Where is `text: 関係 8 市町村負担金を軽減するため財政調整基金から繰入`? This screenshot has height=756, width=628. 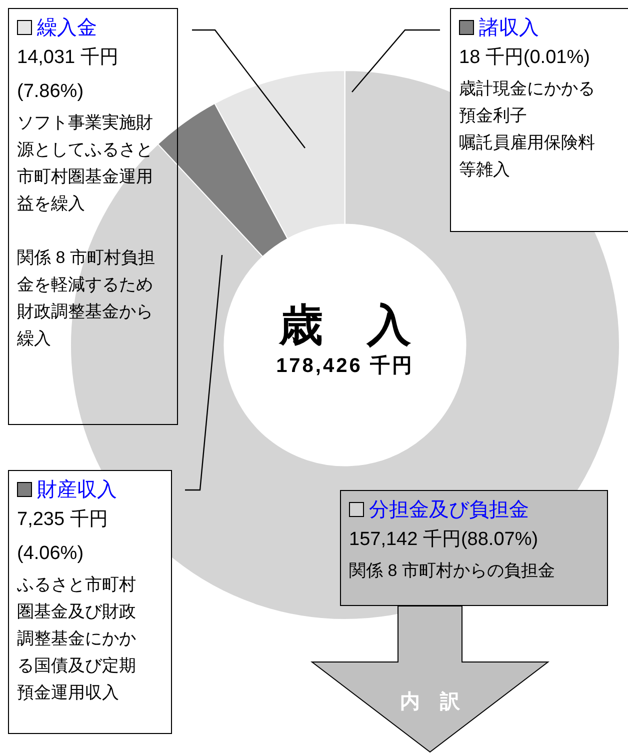 text: 関係 8 市町村負担金を軽減するため財政調整基金から繰入 is located at coordinates (86, 298).